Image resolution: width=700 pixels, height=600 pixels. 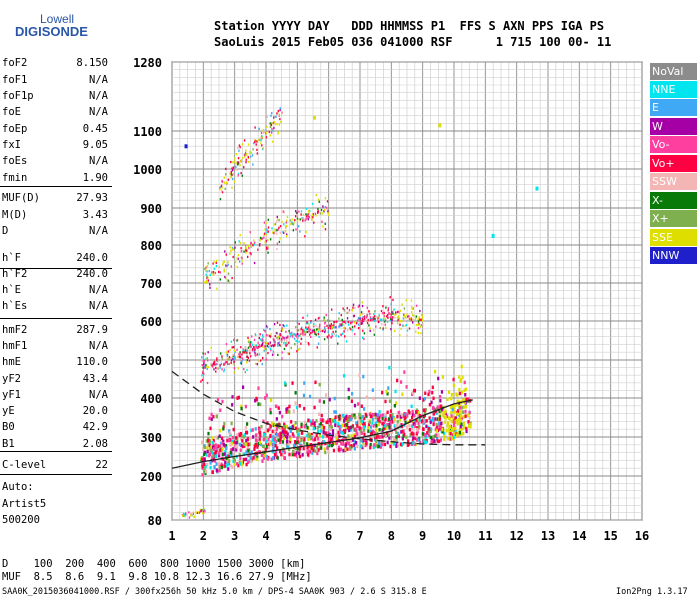 I want to click on legend-item-e: E, so click(x=673, y=107).